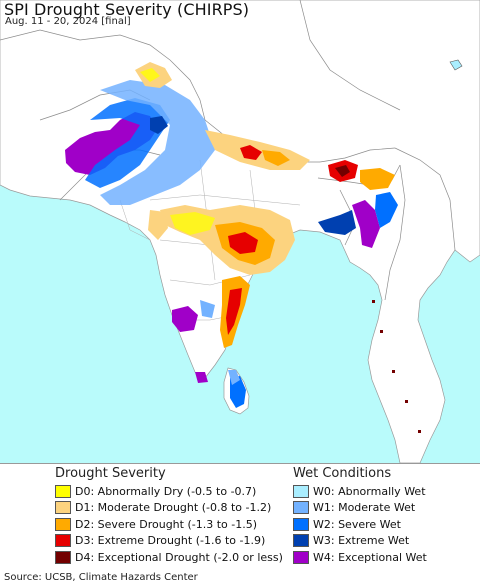 The width and height of the screenshot is (480, 586). I want to click on lake-ne, so click(456, 65).